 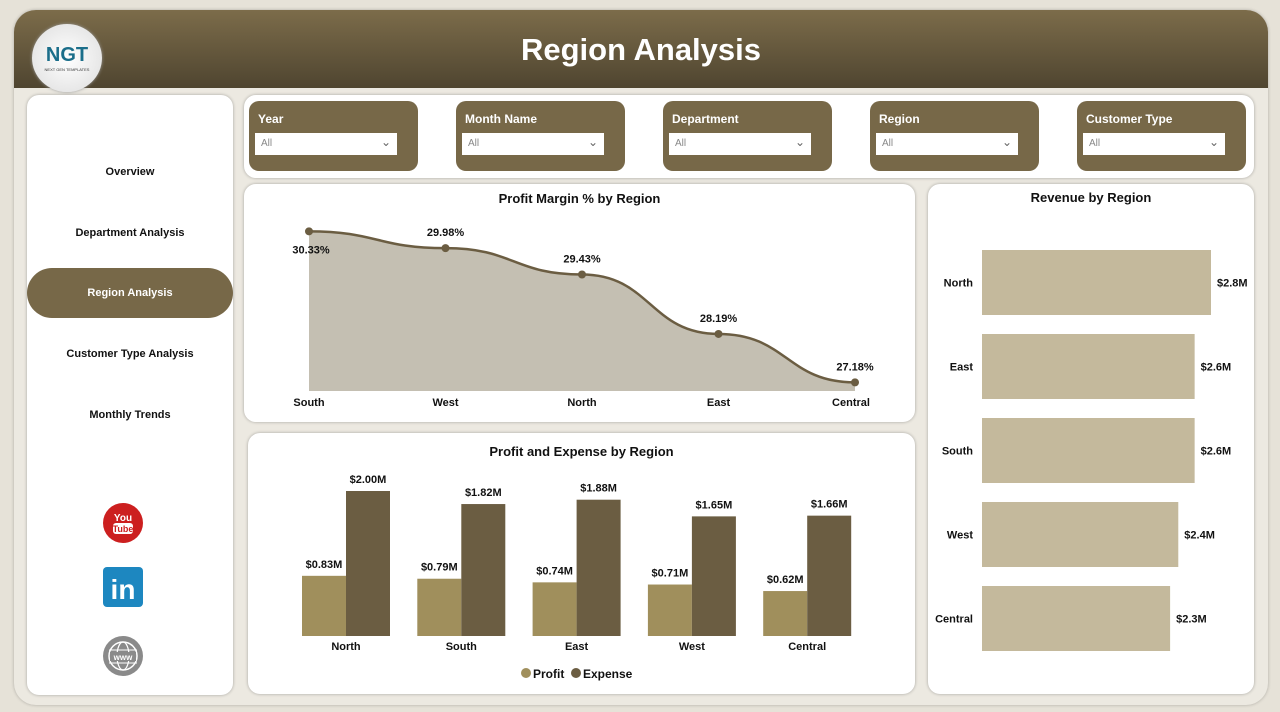 I want to click on data-label: 29.98%, so click(x=446, y=233).